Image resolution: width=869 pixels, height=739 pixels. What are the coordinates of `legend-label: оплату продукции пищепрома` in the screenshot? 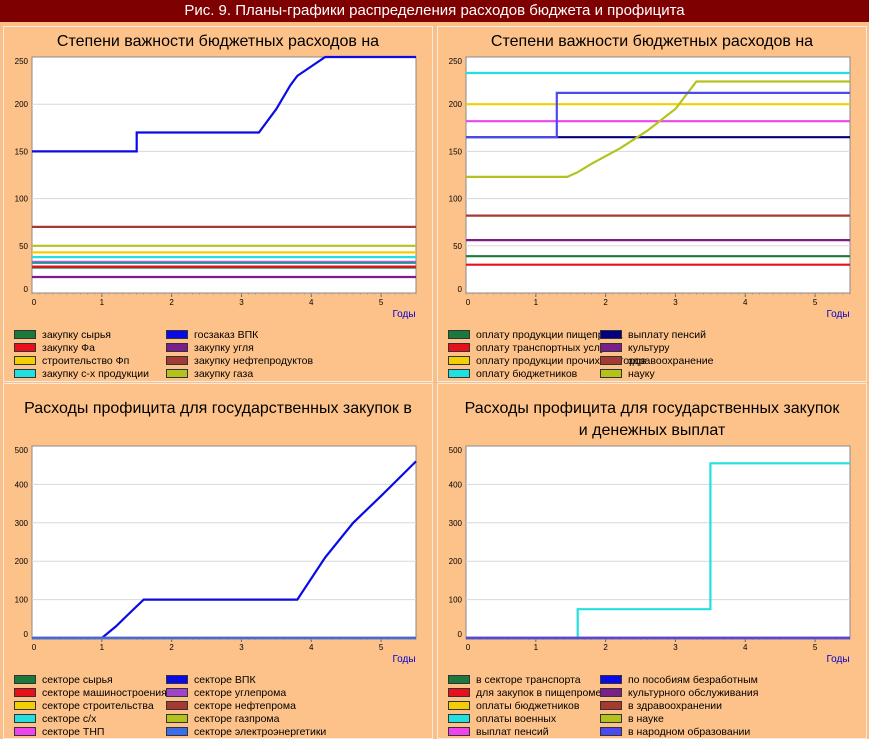 It's located at (549, 335).